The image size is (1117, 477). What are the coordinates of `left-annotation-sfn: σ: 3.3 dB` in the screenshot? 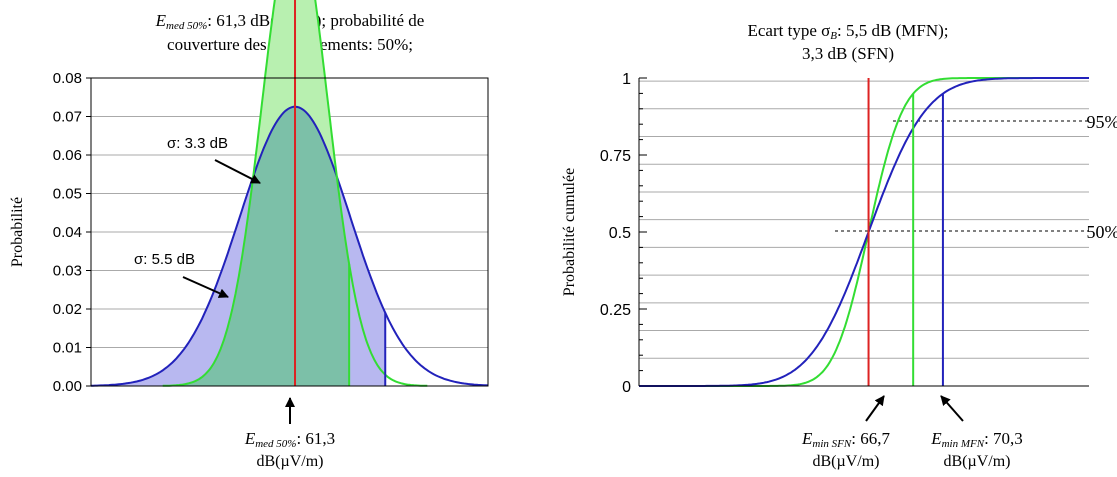 It's located at (197, 143).